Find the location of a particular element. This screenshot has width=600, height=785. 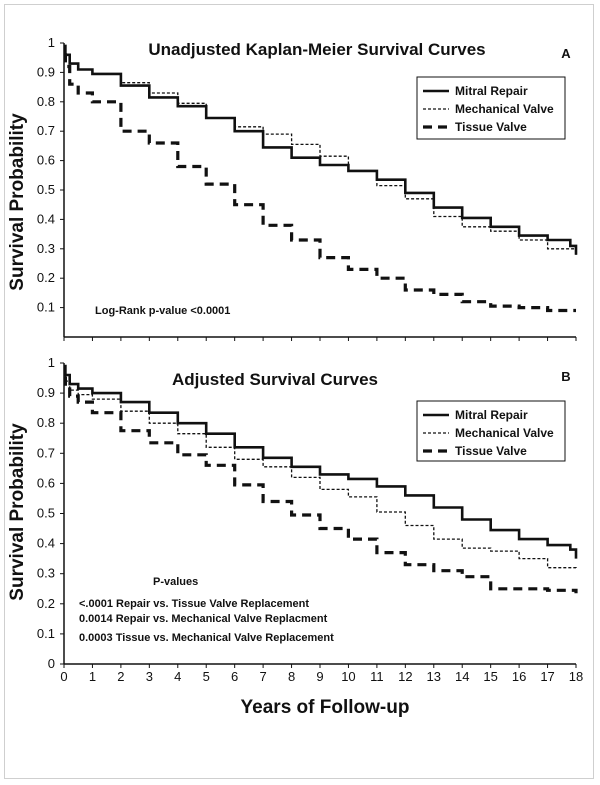

panel-a-ytick-label: 0.5 is located at coordinates (46, 189).